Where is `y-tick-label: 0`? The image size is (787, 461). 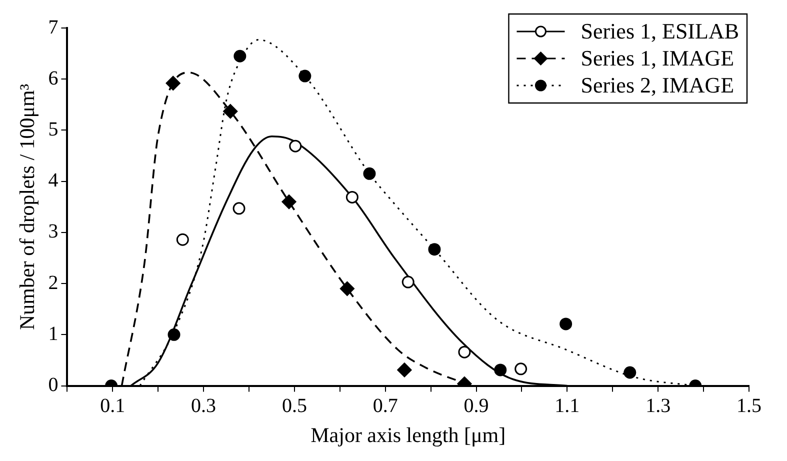
y-tick-label: 0 is located at coordinates (53, 385).